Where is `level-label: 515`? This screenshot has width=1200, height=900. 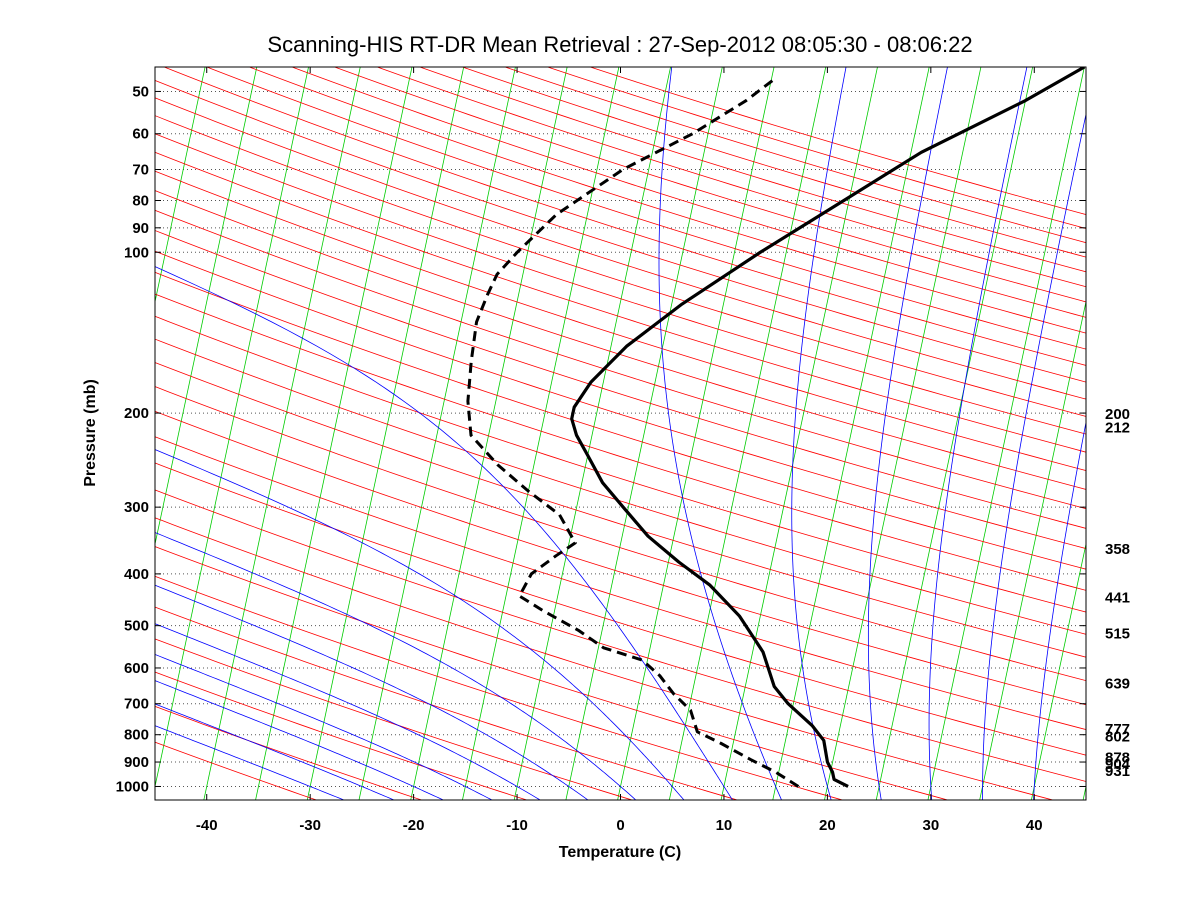 level-label: 515 is located at coordinates (1117, 634).